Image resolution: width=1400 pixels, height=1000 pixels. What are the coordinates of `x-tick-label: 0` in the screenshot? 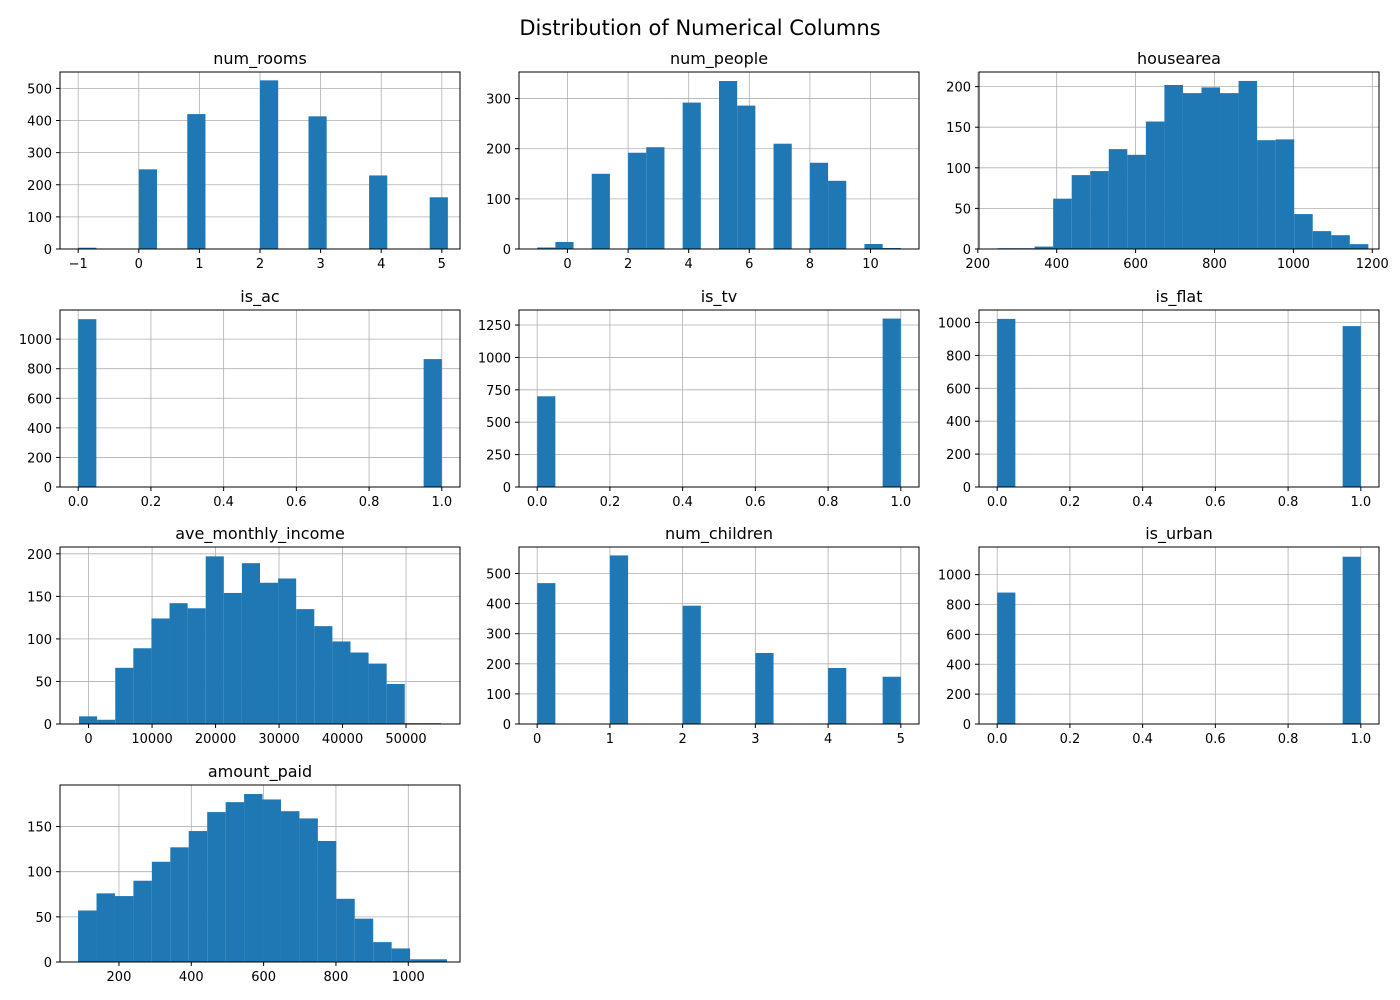 It's located at (88, 739).